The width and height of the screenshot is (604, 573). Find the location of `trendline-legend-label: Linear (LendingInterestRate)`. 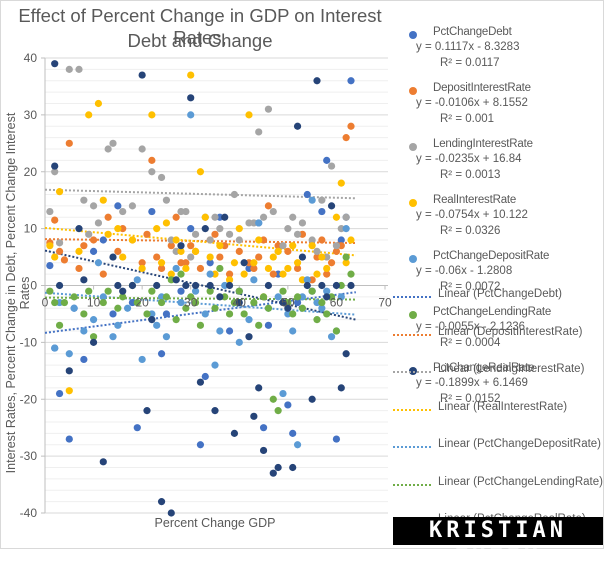

trendline-legend-label: Linear (LendingInterestRate) is located at coordinates (511, 369).